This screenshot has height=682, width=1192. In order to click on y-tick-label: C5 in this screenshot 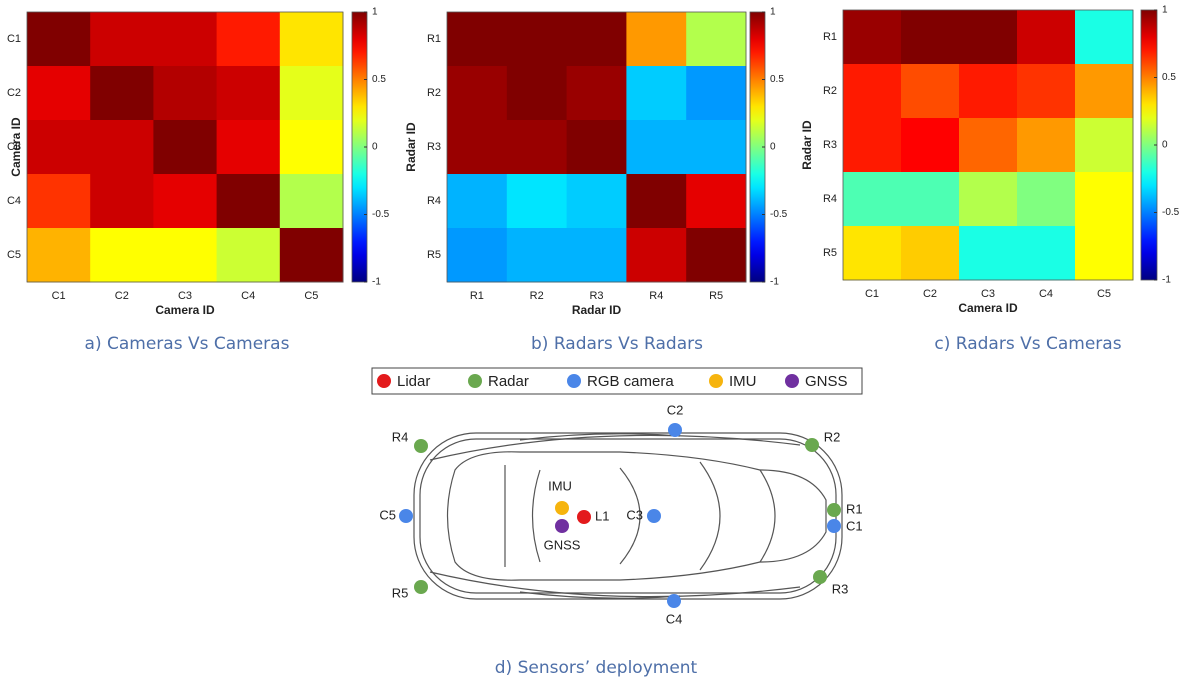, I will do `click(14, 255)`.